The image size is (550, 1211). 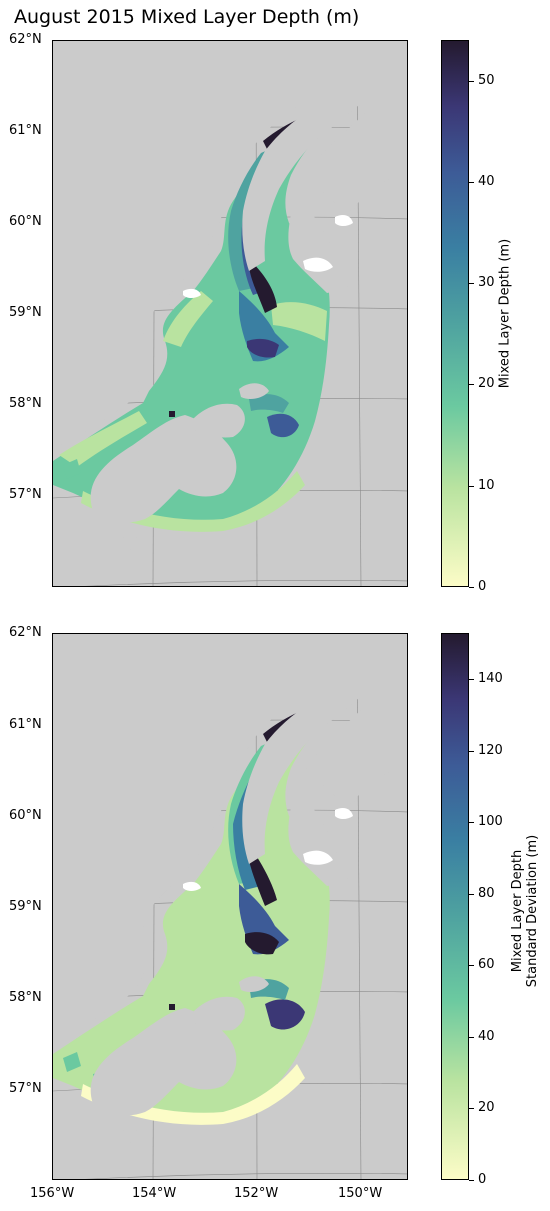 What do you see at coordinates (486, 80) in the screenshot?
I see `colorbar-top-tick-label: 50` at bounding box center [486, 80].